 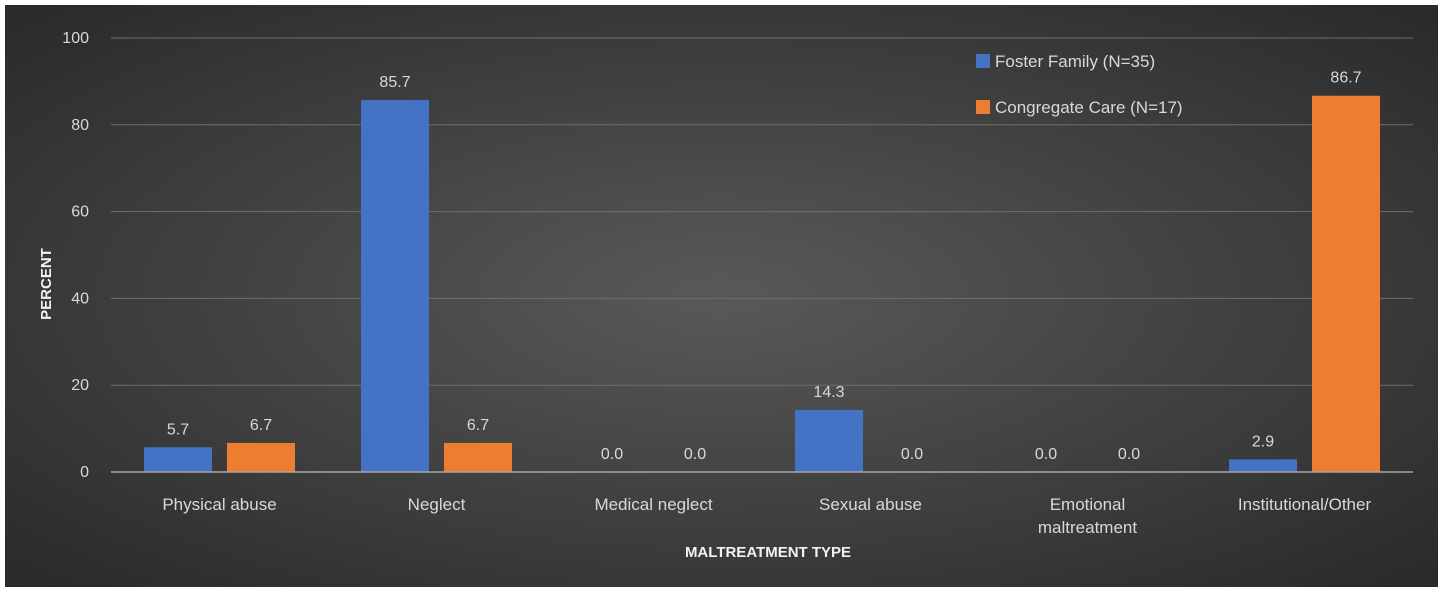 What do you see at coordinates (828, 392) in the screenshot?
I see `data-label: 14.3` at bounding box center [828, 392].